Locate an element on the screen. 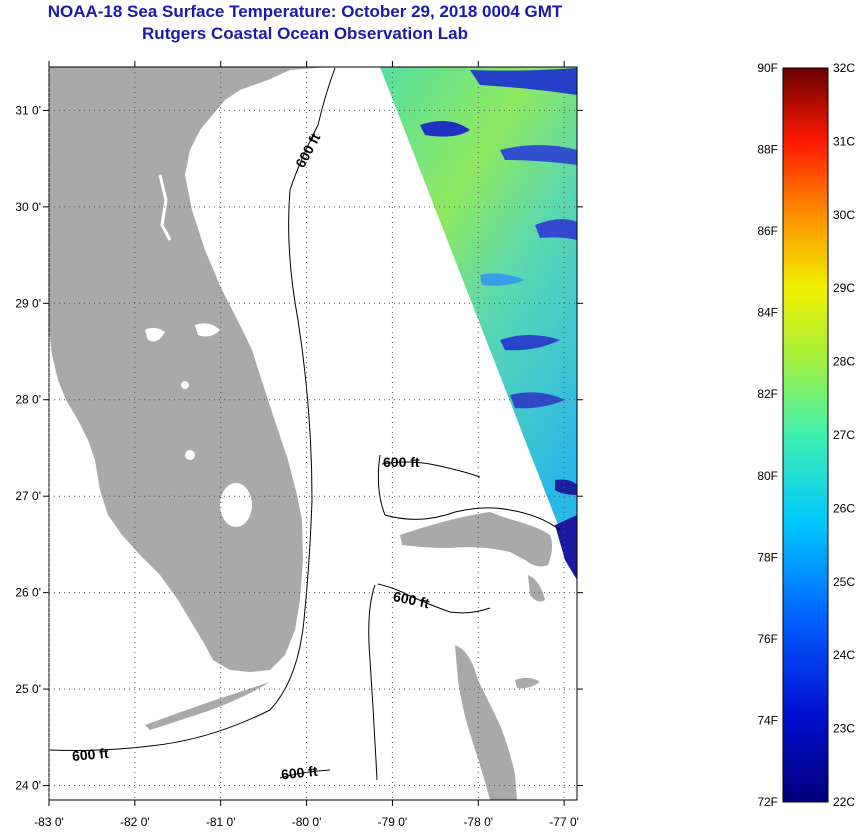  lon-label: -78 0' is located at coordinates (478, 822).